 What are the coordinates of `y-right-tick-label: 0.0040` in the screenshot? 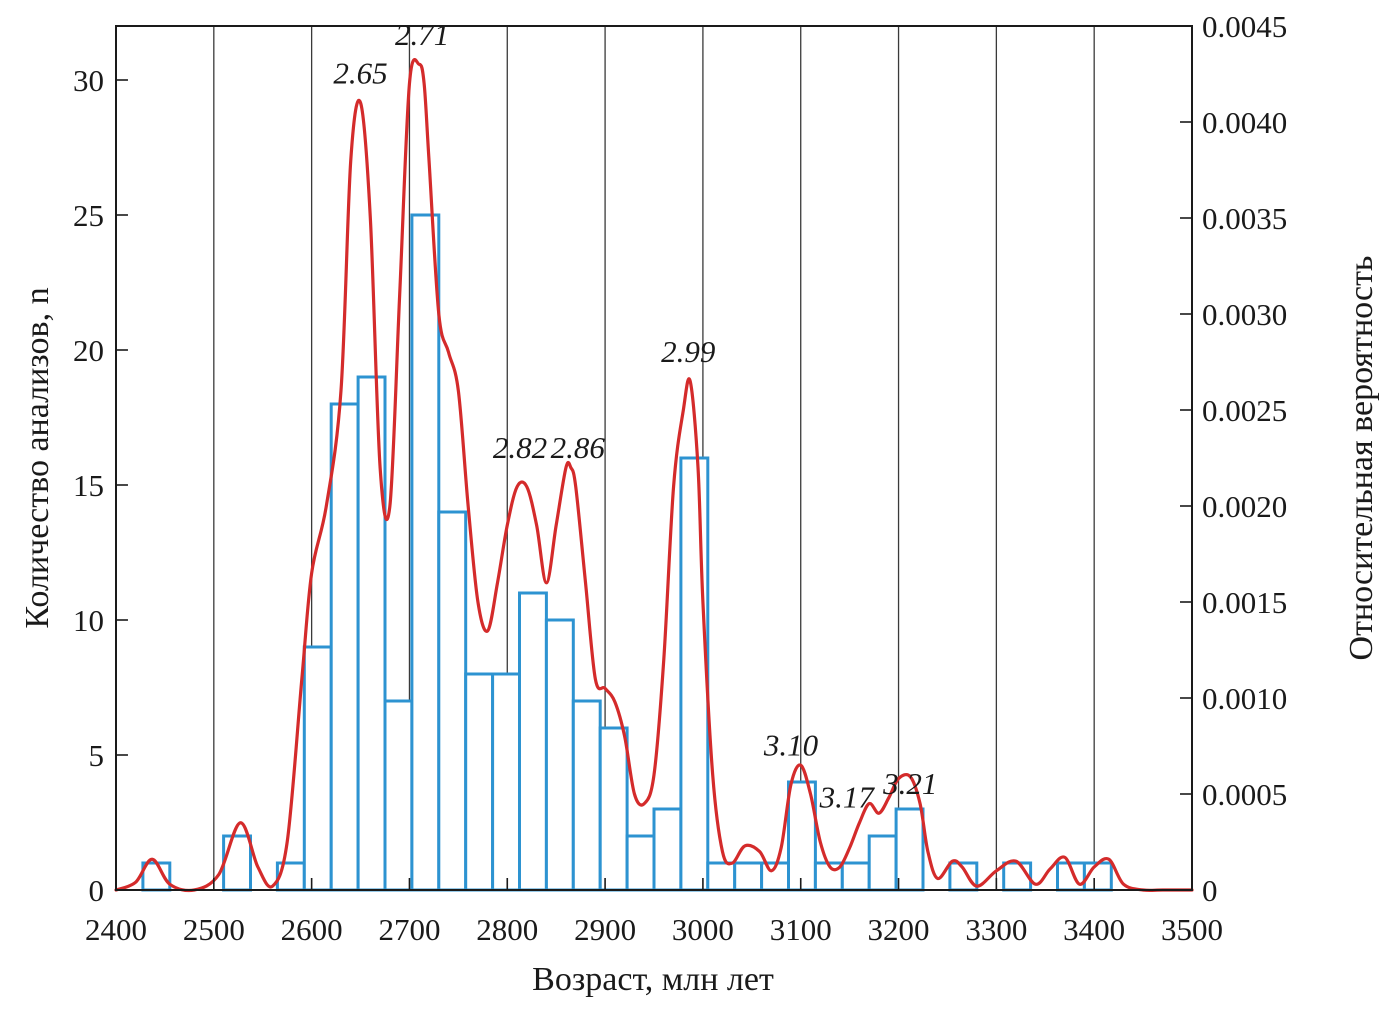 It's located at (1244, 122).